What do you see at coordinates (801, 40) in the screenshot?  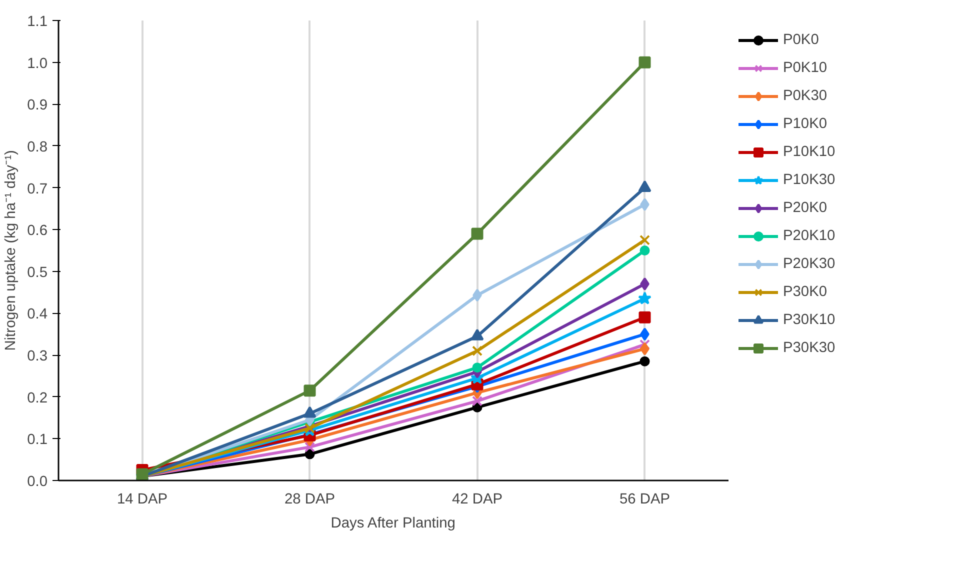 I see `legend-label: P0K0` at bounding box center [801, 40].